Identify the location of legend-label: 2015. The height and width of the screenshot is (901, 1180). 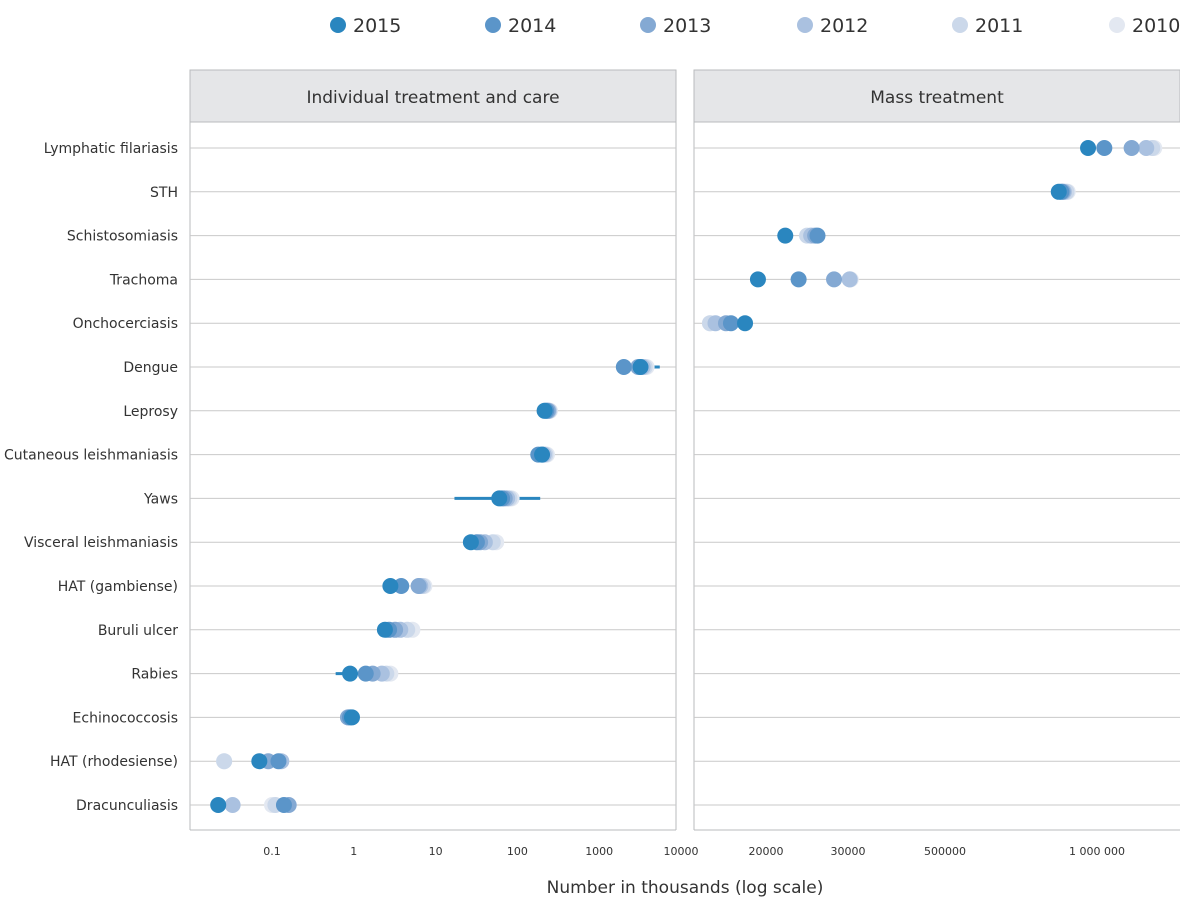
(377, 26).